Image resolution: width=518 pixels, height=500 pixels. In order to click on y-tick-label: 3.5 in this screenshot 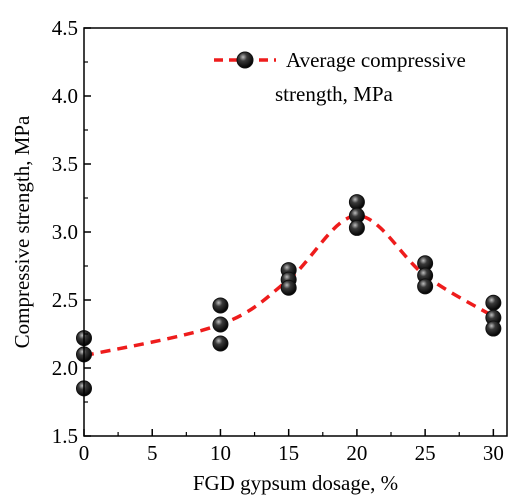, I will do `click(65, 164)`.